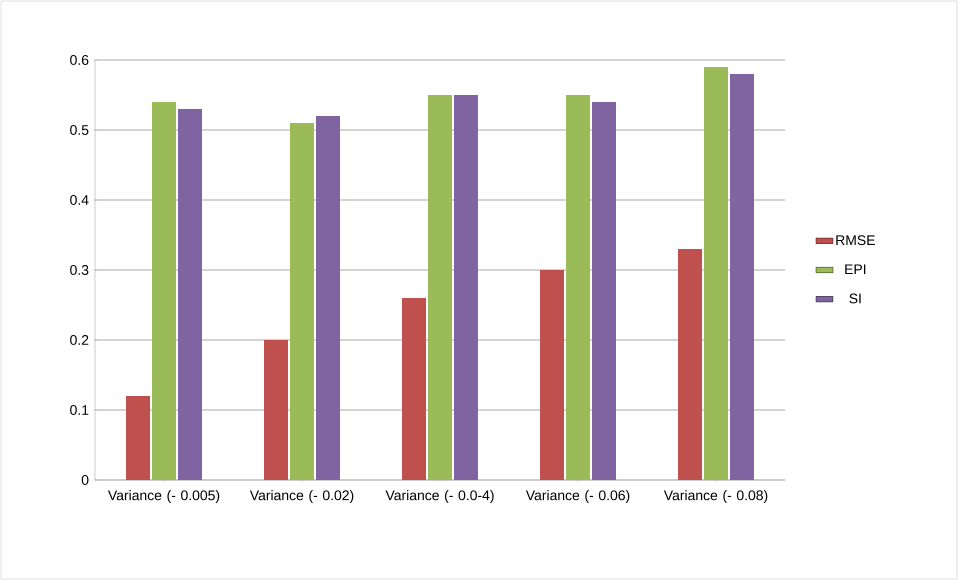 This screenshot has width=958, height=580. What do you see at coordinates (855, 299) in the screenshot?
I see `legend-label: SI` at bounding box center [855, 299].